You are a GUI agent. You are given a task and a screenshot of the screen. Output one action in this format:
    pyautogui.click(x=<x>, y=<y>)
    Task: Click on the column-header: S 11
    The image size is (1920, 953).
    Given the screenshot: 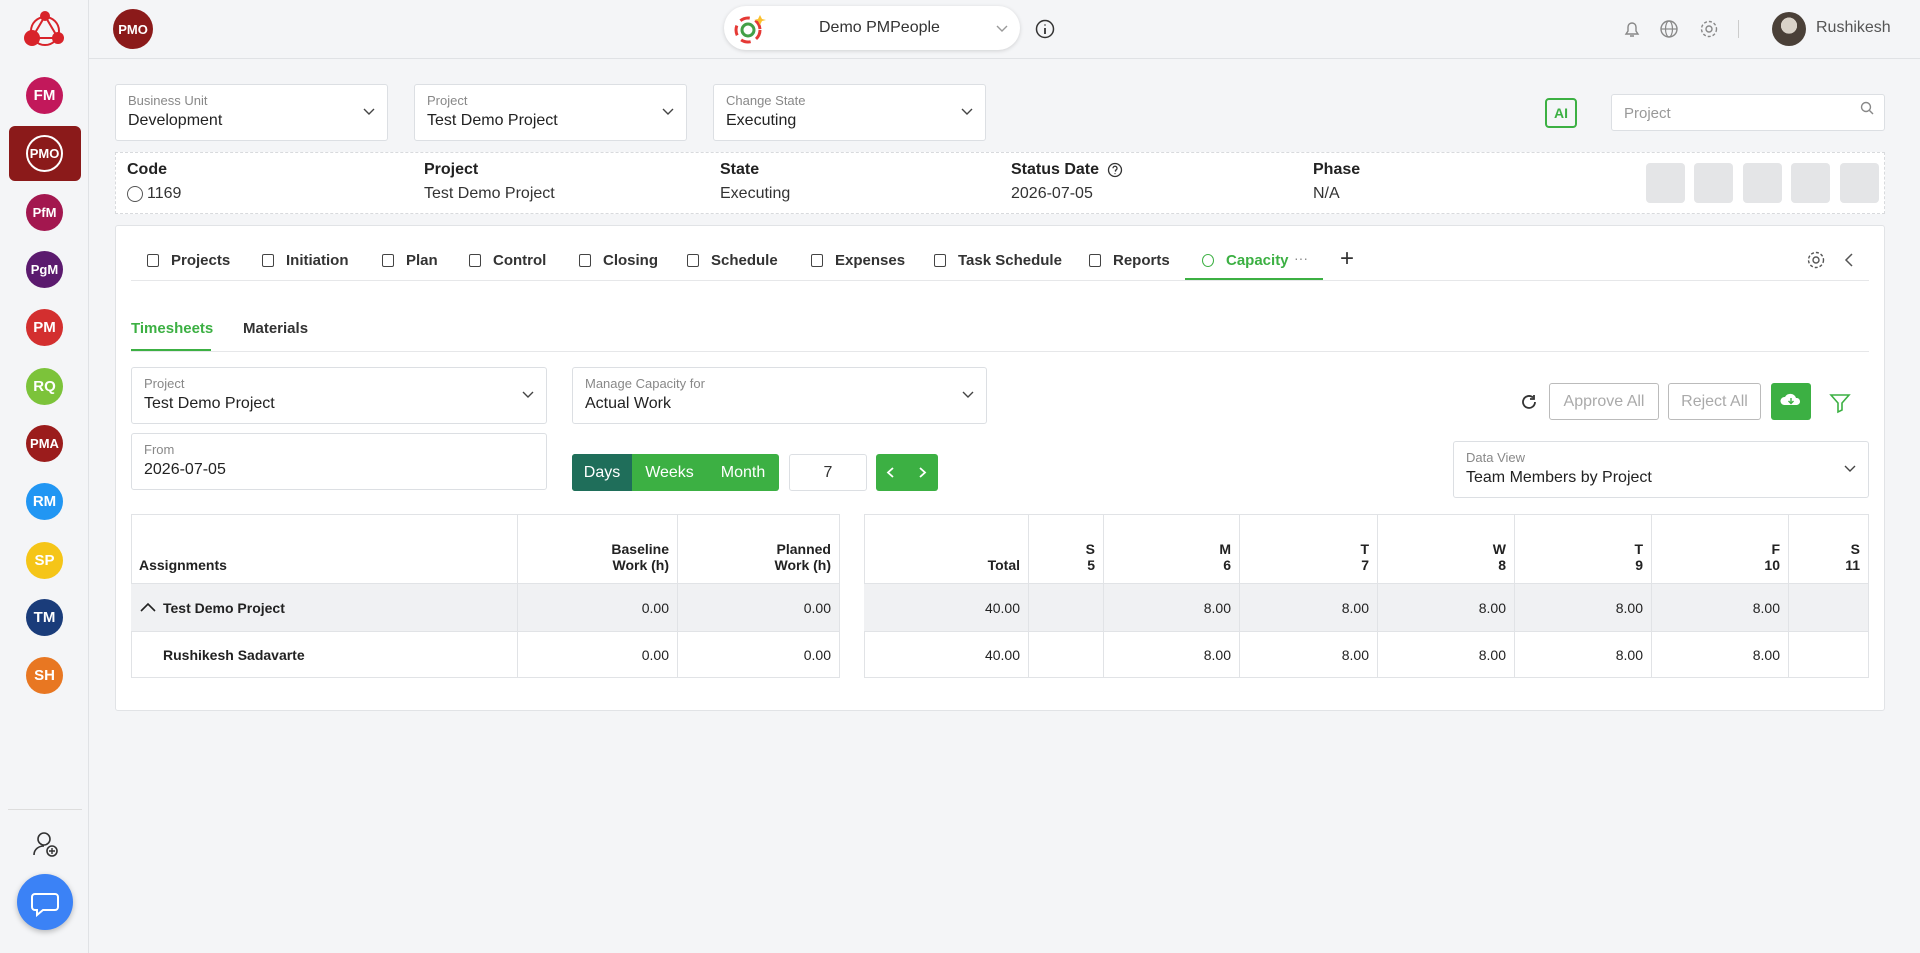 What is the action you would take?
    pyautogui.click(x=1829, y=549)
    